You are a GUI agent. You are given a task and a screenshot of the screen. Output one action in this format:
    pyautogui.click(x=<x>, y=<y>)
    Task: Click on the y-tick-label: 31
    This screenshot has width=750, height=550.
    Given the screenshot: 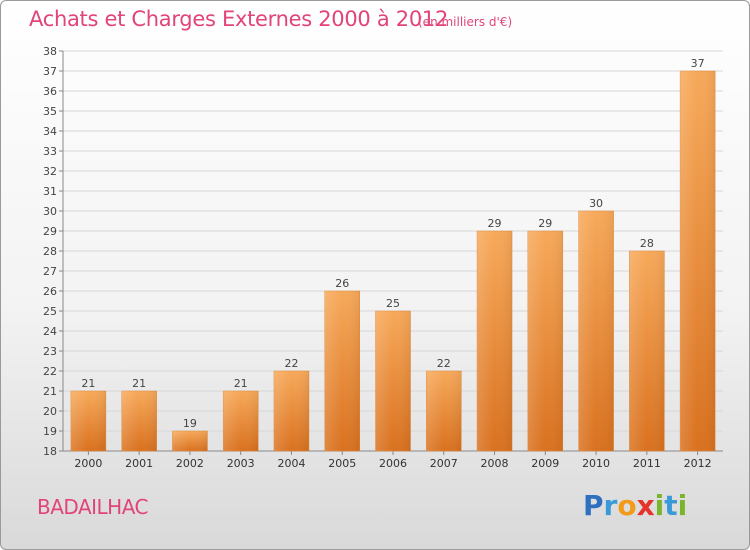 What is the action you would take?
    pyautogui.click(x=50, y=191)
    